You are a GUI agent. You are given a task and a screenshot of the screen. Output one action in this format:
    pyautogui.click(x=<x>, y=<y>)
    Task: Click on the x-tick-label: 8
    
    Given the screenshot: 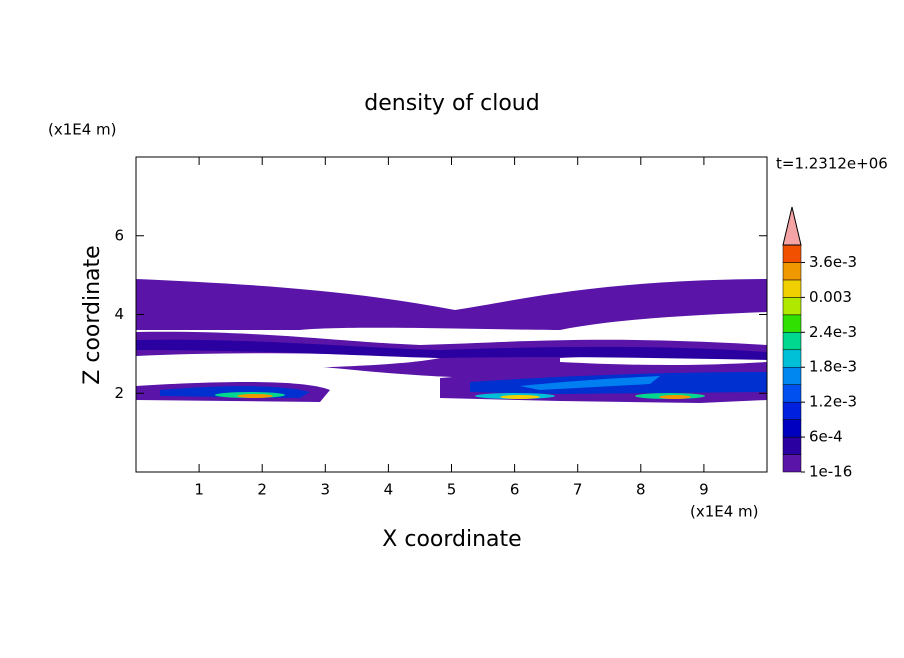 What is the action you would take?
    pyautogui.click(x=641, y=490)
    